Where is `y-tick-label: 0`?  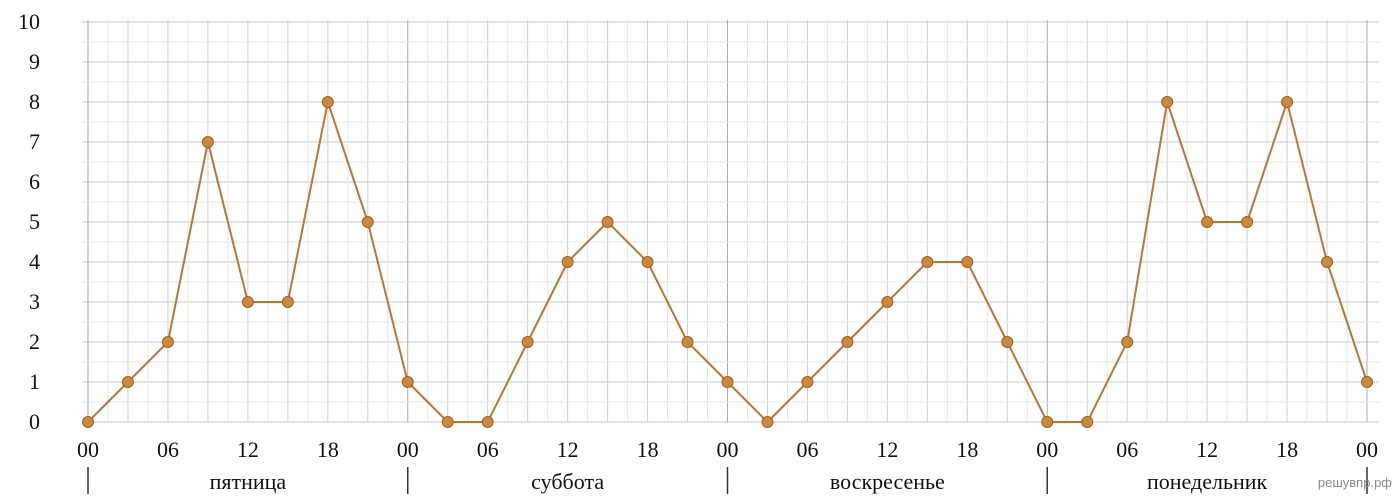
y-tick-label: 0 is located at coordinates (34, 421).